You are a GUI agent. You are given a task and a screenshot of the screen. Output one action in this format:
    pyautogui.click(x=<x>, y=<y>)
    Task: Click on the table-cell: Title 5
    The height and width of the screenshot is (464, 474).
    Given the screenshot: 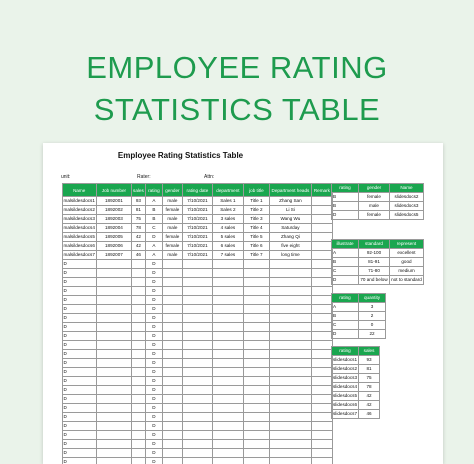 What is the action you would take?
    pyautogui.click(x=256, y=237)
    